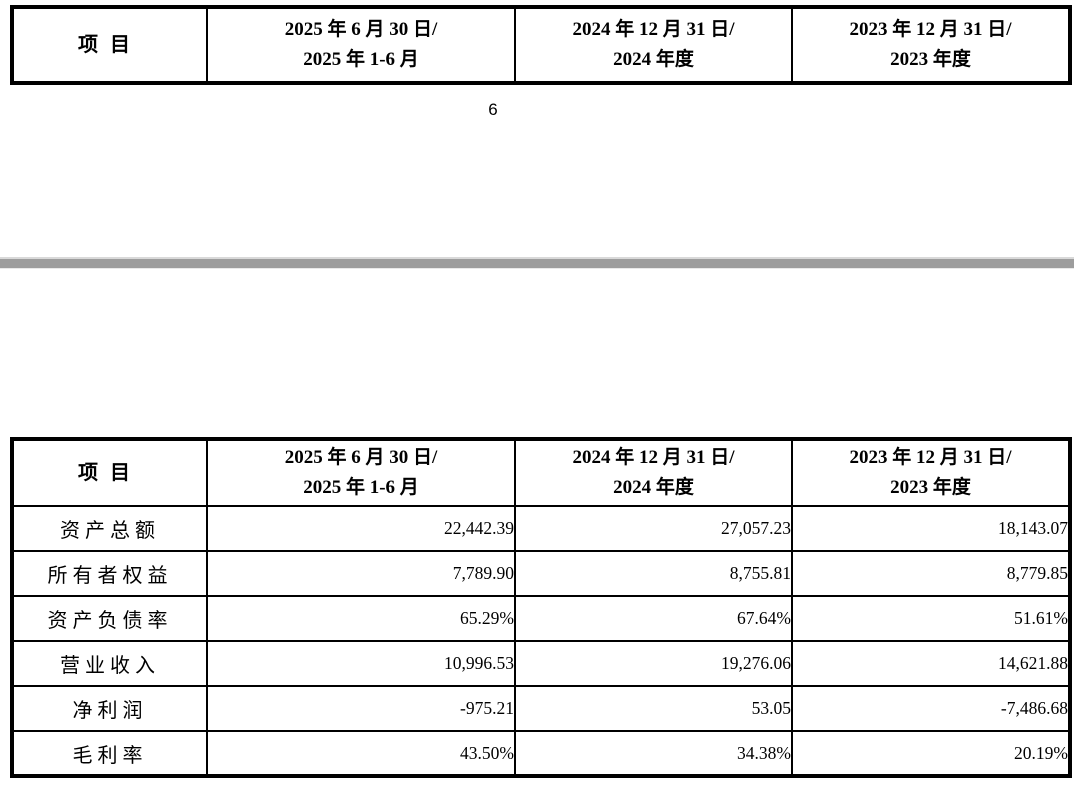 The width and height of the screenshot is (1074, 793). What do you see at coordinates (931, 618) in the screenshot?
I see `cell-value: 51.61%` at bounding box center [931, 618].